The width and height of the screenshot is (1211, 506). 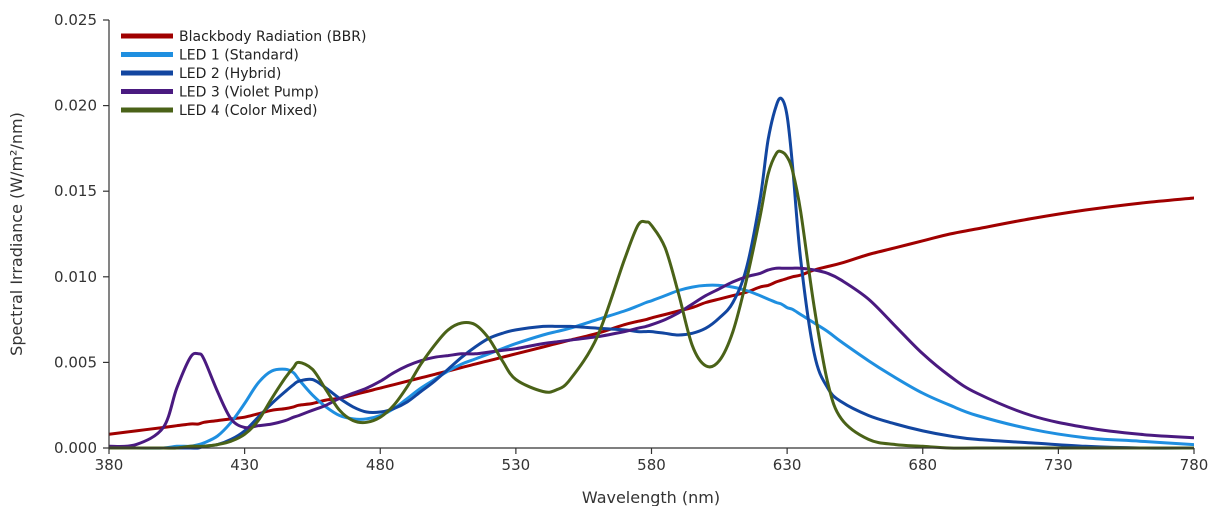 I want to click on x-tick-label: 630, so click(x=787, y=465).